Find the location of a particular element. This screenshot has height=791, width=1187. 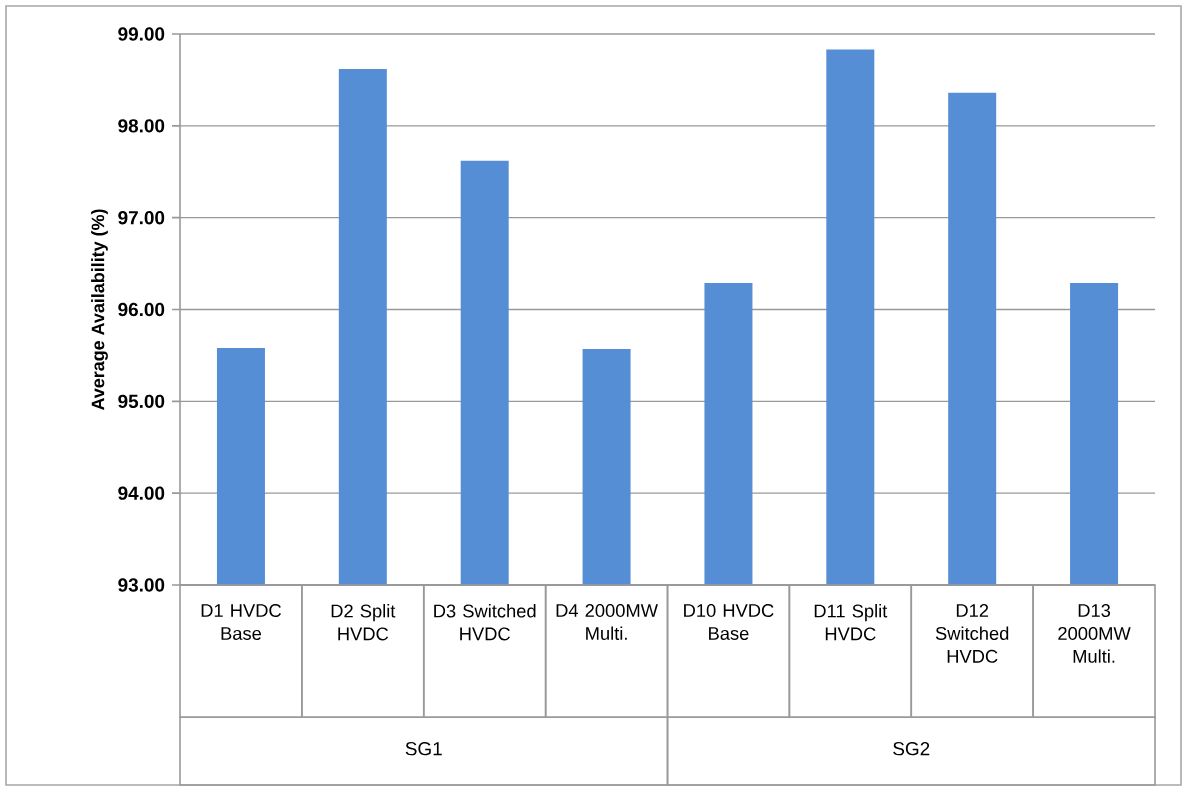

y-tick-label: 96.00 is located at coordinates (141, 309).